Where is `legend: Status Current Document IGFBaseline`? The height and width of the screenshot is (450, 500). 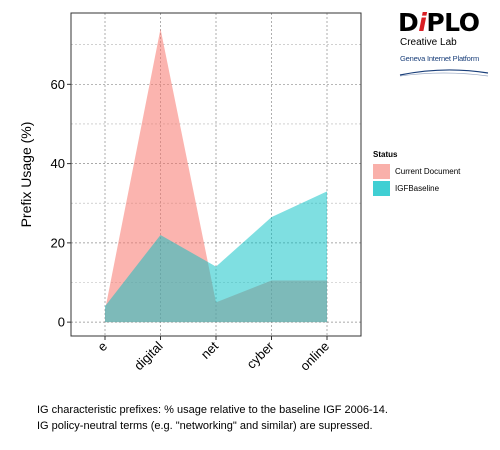
legend: Status Current Document IGFBaseline is located at coordinates (416, 173).